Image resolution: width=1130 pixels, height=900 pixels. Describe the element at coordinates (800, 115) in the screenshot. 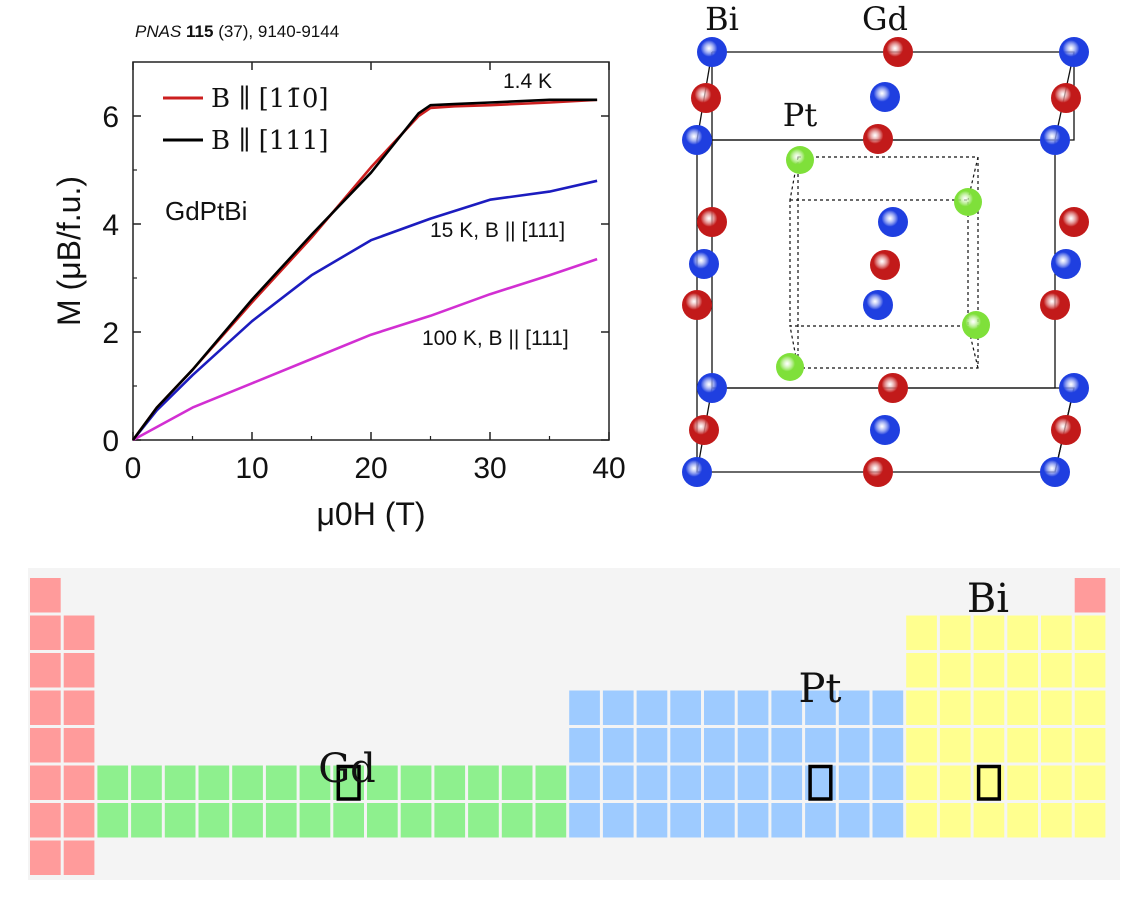

I see `crystal-label-pt: Pt` at that location.